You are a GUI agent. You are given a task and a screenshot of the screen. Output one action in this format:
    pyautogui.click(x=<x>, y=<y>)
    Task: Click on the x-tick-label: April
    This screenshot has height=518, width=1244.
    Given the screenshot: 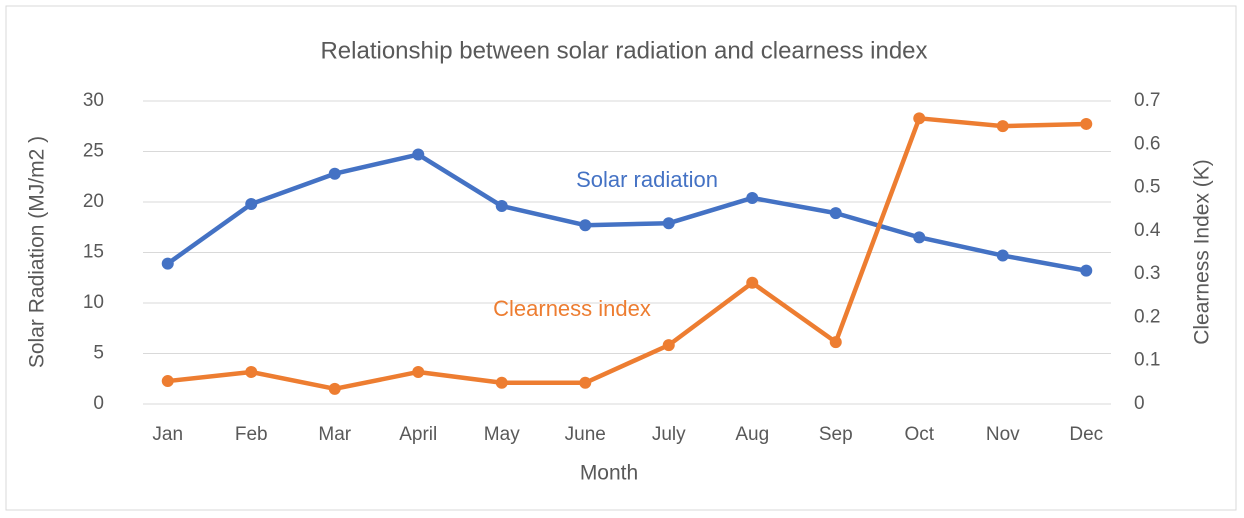 What is the action you would take?
    pyautogui.click(x=418, y=434)
    